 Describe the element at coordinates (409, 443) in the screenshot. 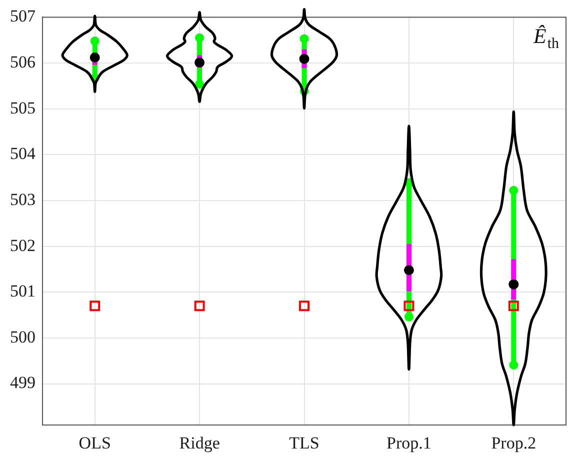

I see `x-tick-label: Prop.1` at that location.